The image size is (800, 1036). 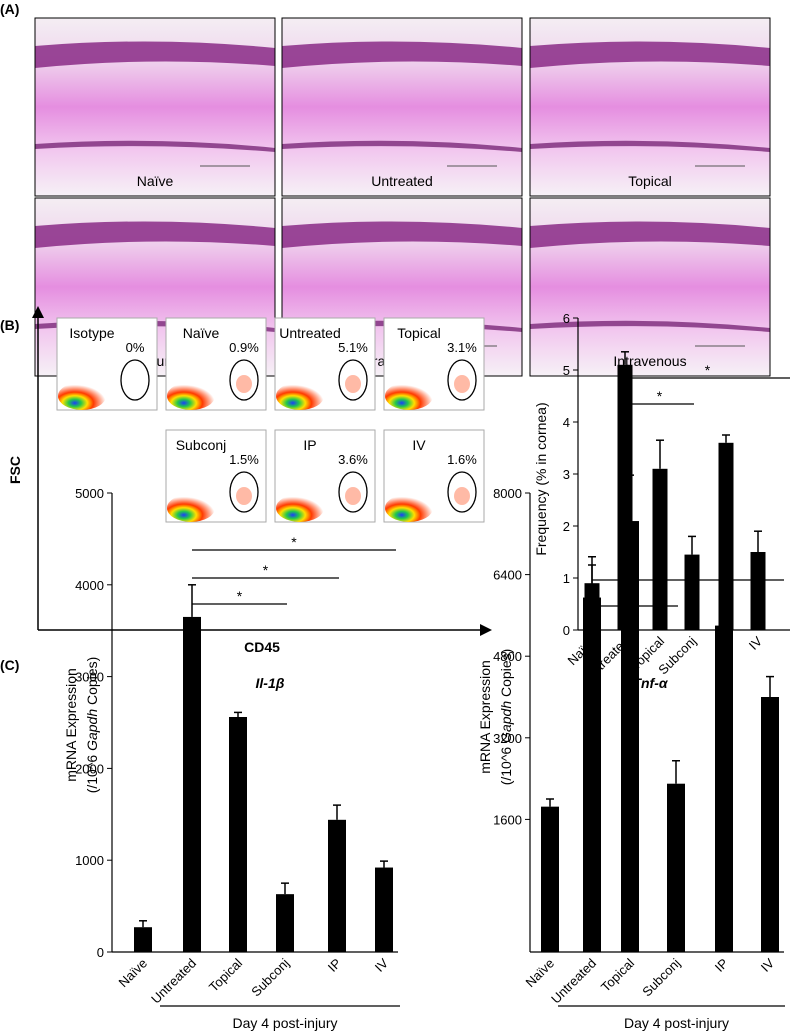 What do you see at coordinates (566, 370) in the screenshot?
I see `y-tick-label: 5` at bounding box center [566, 370].